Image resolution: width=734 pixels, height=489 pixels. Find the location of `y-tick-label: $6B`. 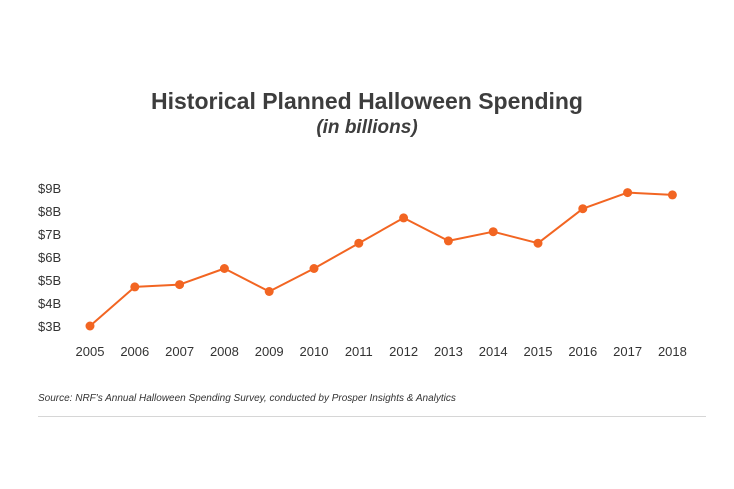

y-tick-label: $6B is located at coordinates (49, 257).